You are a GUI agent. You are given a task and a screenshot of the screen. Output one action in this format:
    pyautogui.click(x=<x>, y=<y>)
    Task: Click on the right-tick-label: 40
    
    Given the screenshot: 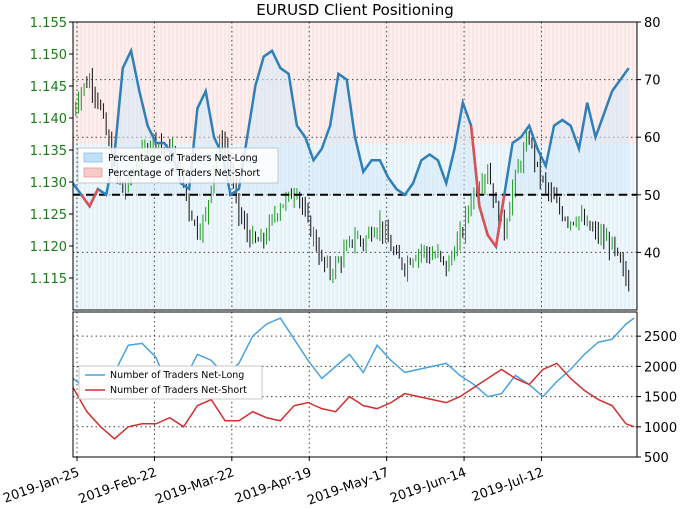 What is the action you would take?
    pyautogui.click(x=652, y=253)
    